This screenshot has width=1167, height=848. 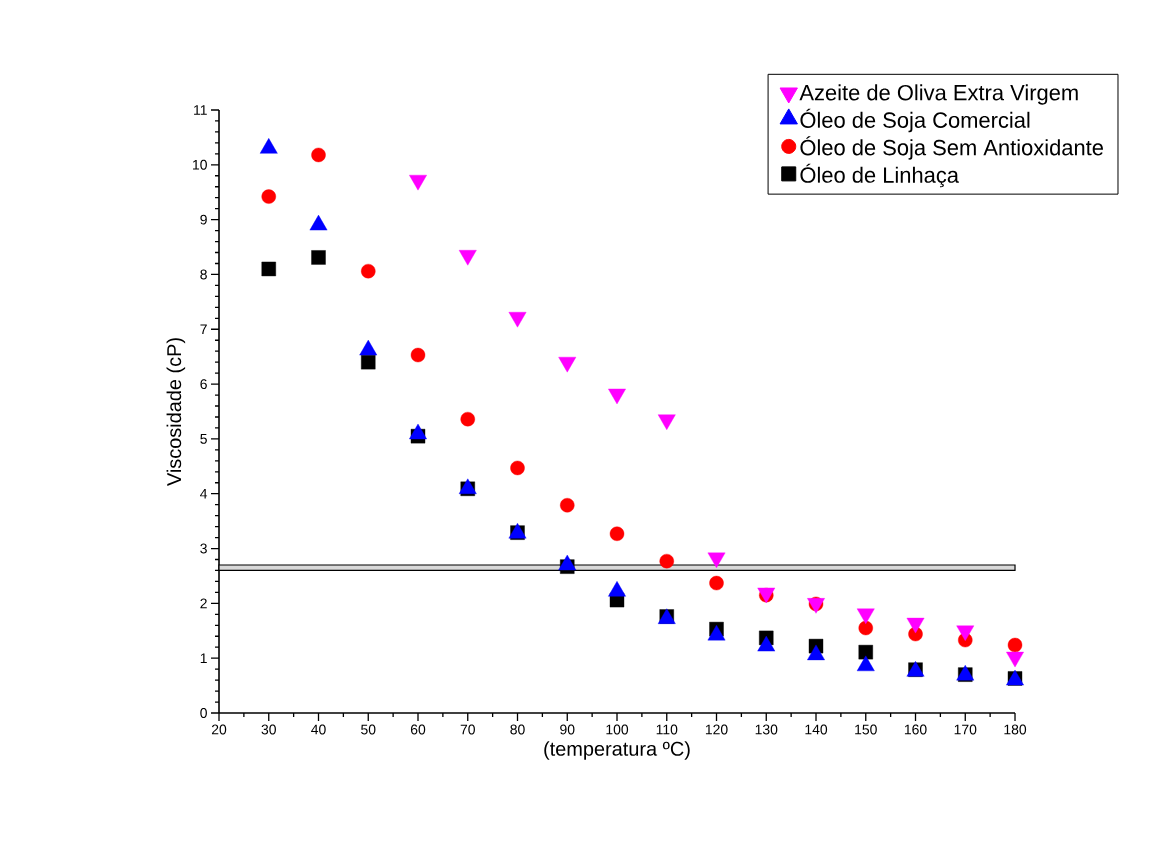 What do you see at coordinates (203, 713) in the screenshot?
I see `y-tick-label: 0` at bounding box center [203, 713].